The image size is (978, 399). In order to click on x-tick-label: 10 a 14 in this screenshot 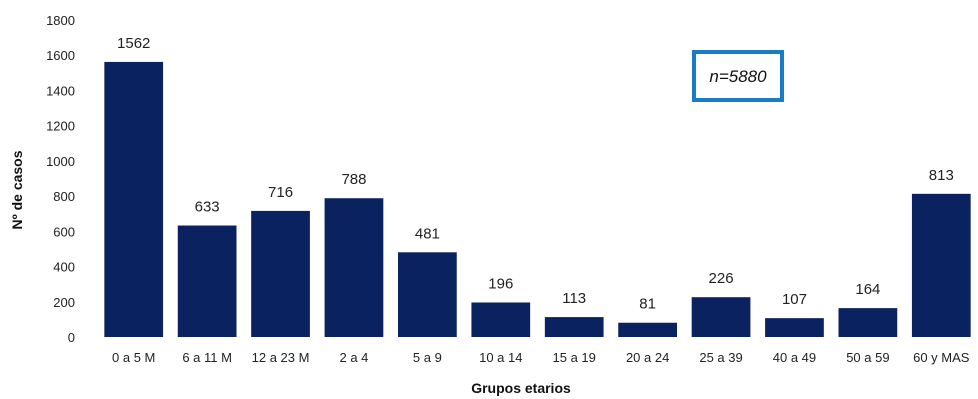, I will do `click(500, 357)`.